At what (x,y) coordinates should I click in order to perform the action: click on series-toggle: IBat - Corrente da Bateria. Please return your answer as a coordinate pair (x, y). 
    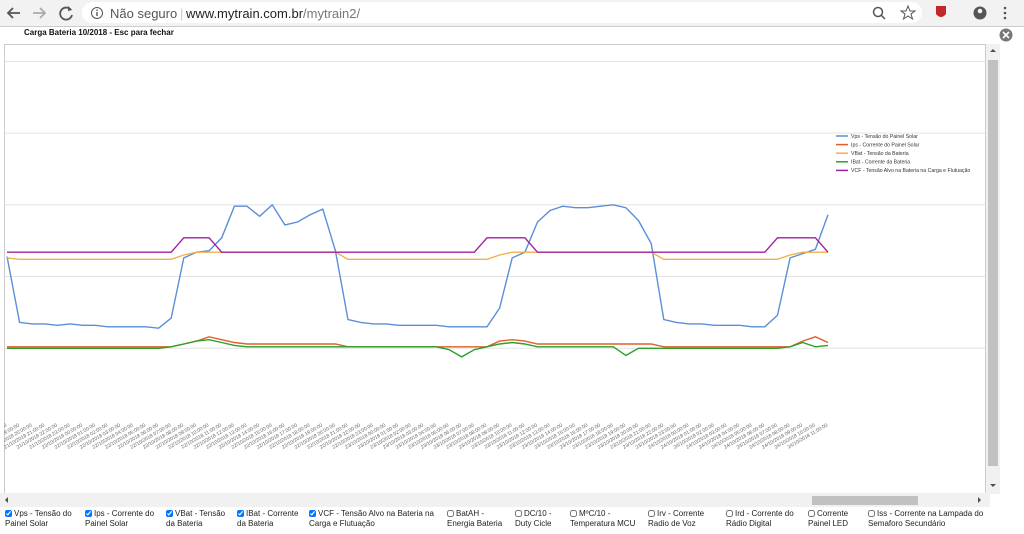
    Looking at the image, I should click on (272, 519).